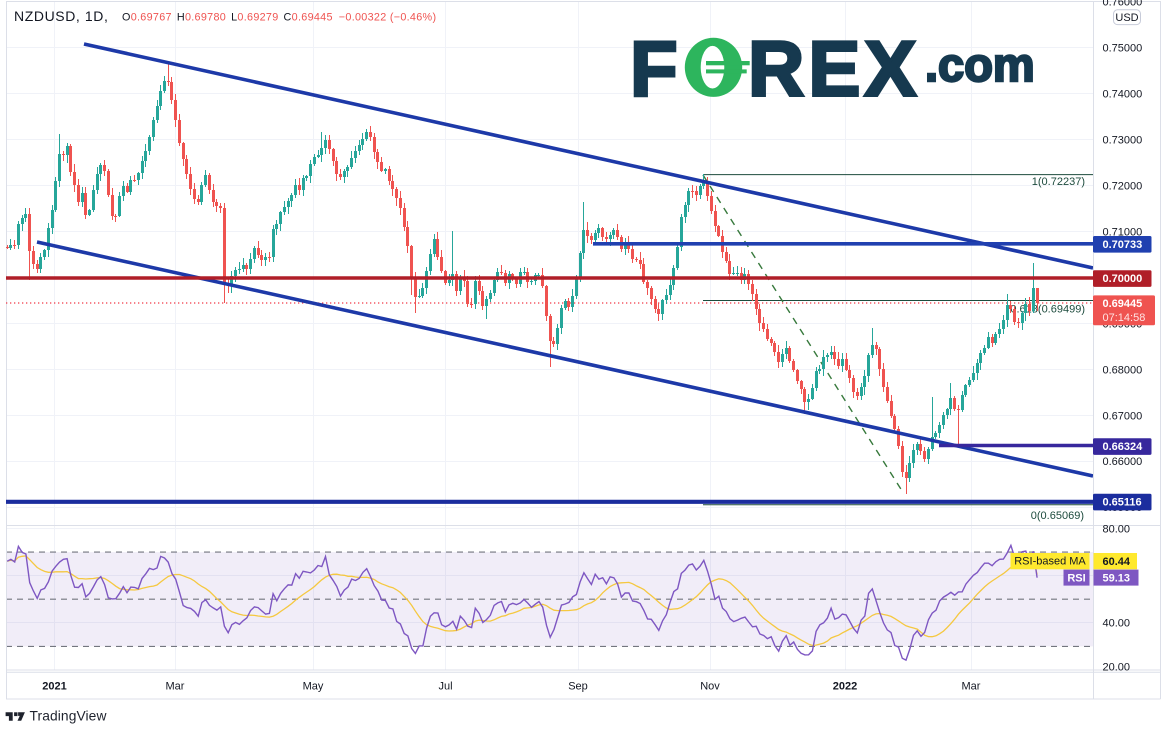 The height and width of the screenshot is (735, 1171). Describe the element at coordinates (834, 69) in the screenshot. I see `svg-text: REX` at that location.